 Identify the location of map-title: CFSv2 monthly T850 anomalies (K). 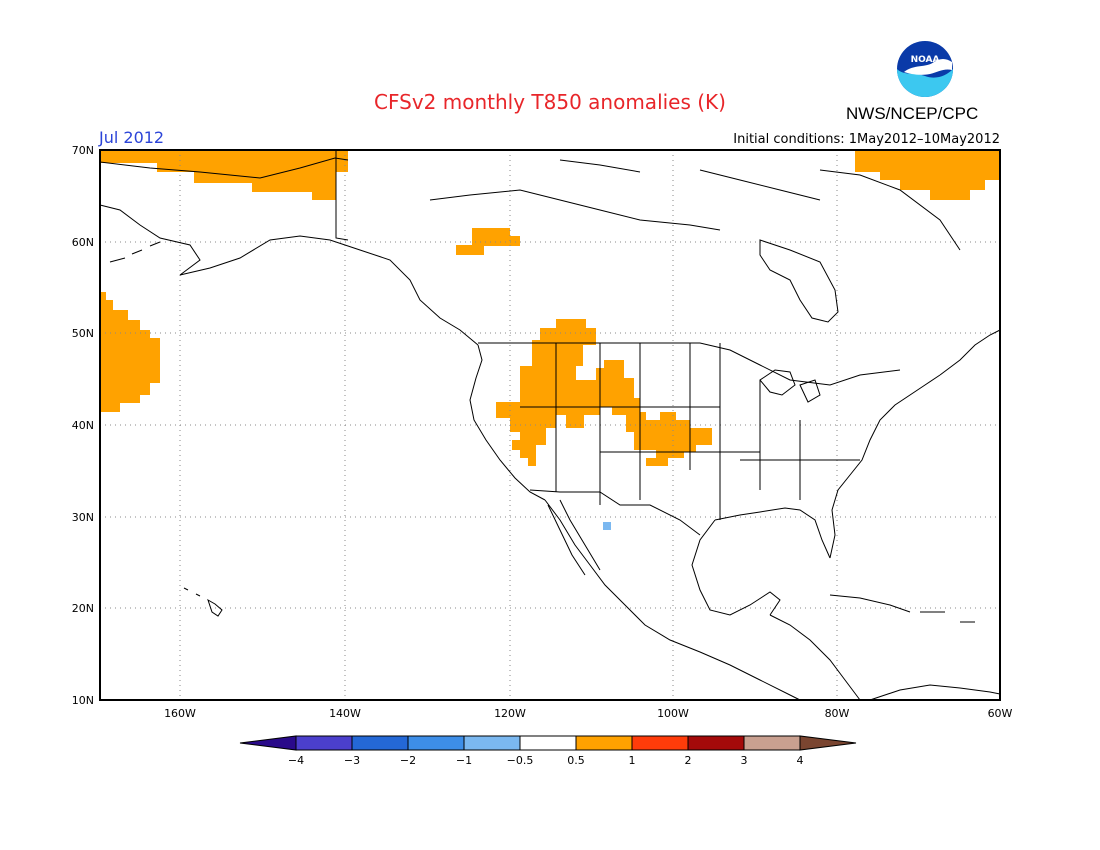
(550, 102).